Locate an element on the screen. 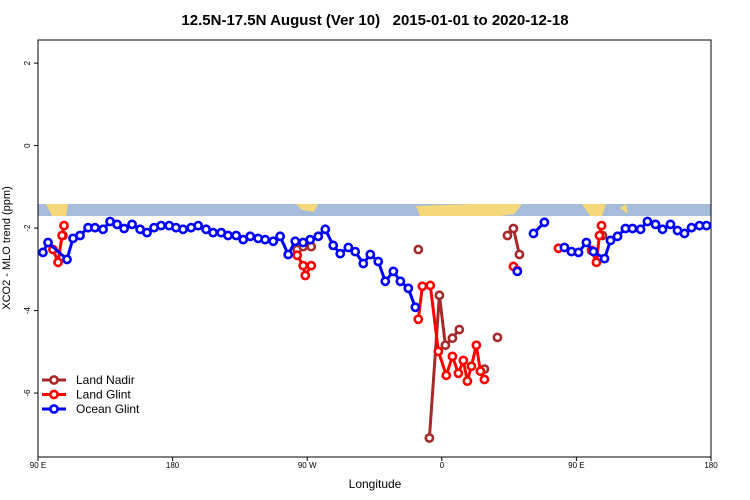 The height and width of the screenshot is (500, 750). x-tick-label: 0 is located at coordinates (442, 465).